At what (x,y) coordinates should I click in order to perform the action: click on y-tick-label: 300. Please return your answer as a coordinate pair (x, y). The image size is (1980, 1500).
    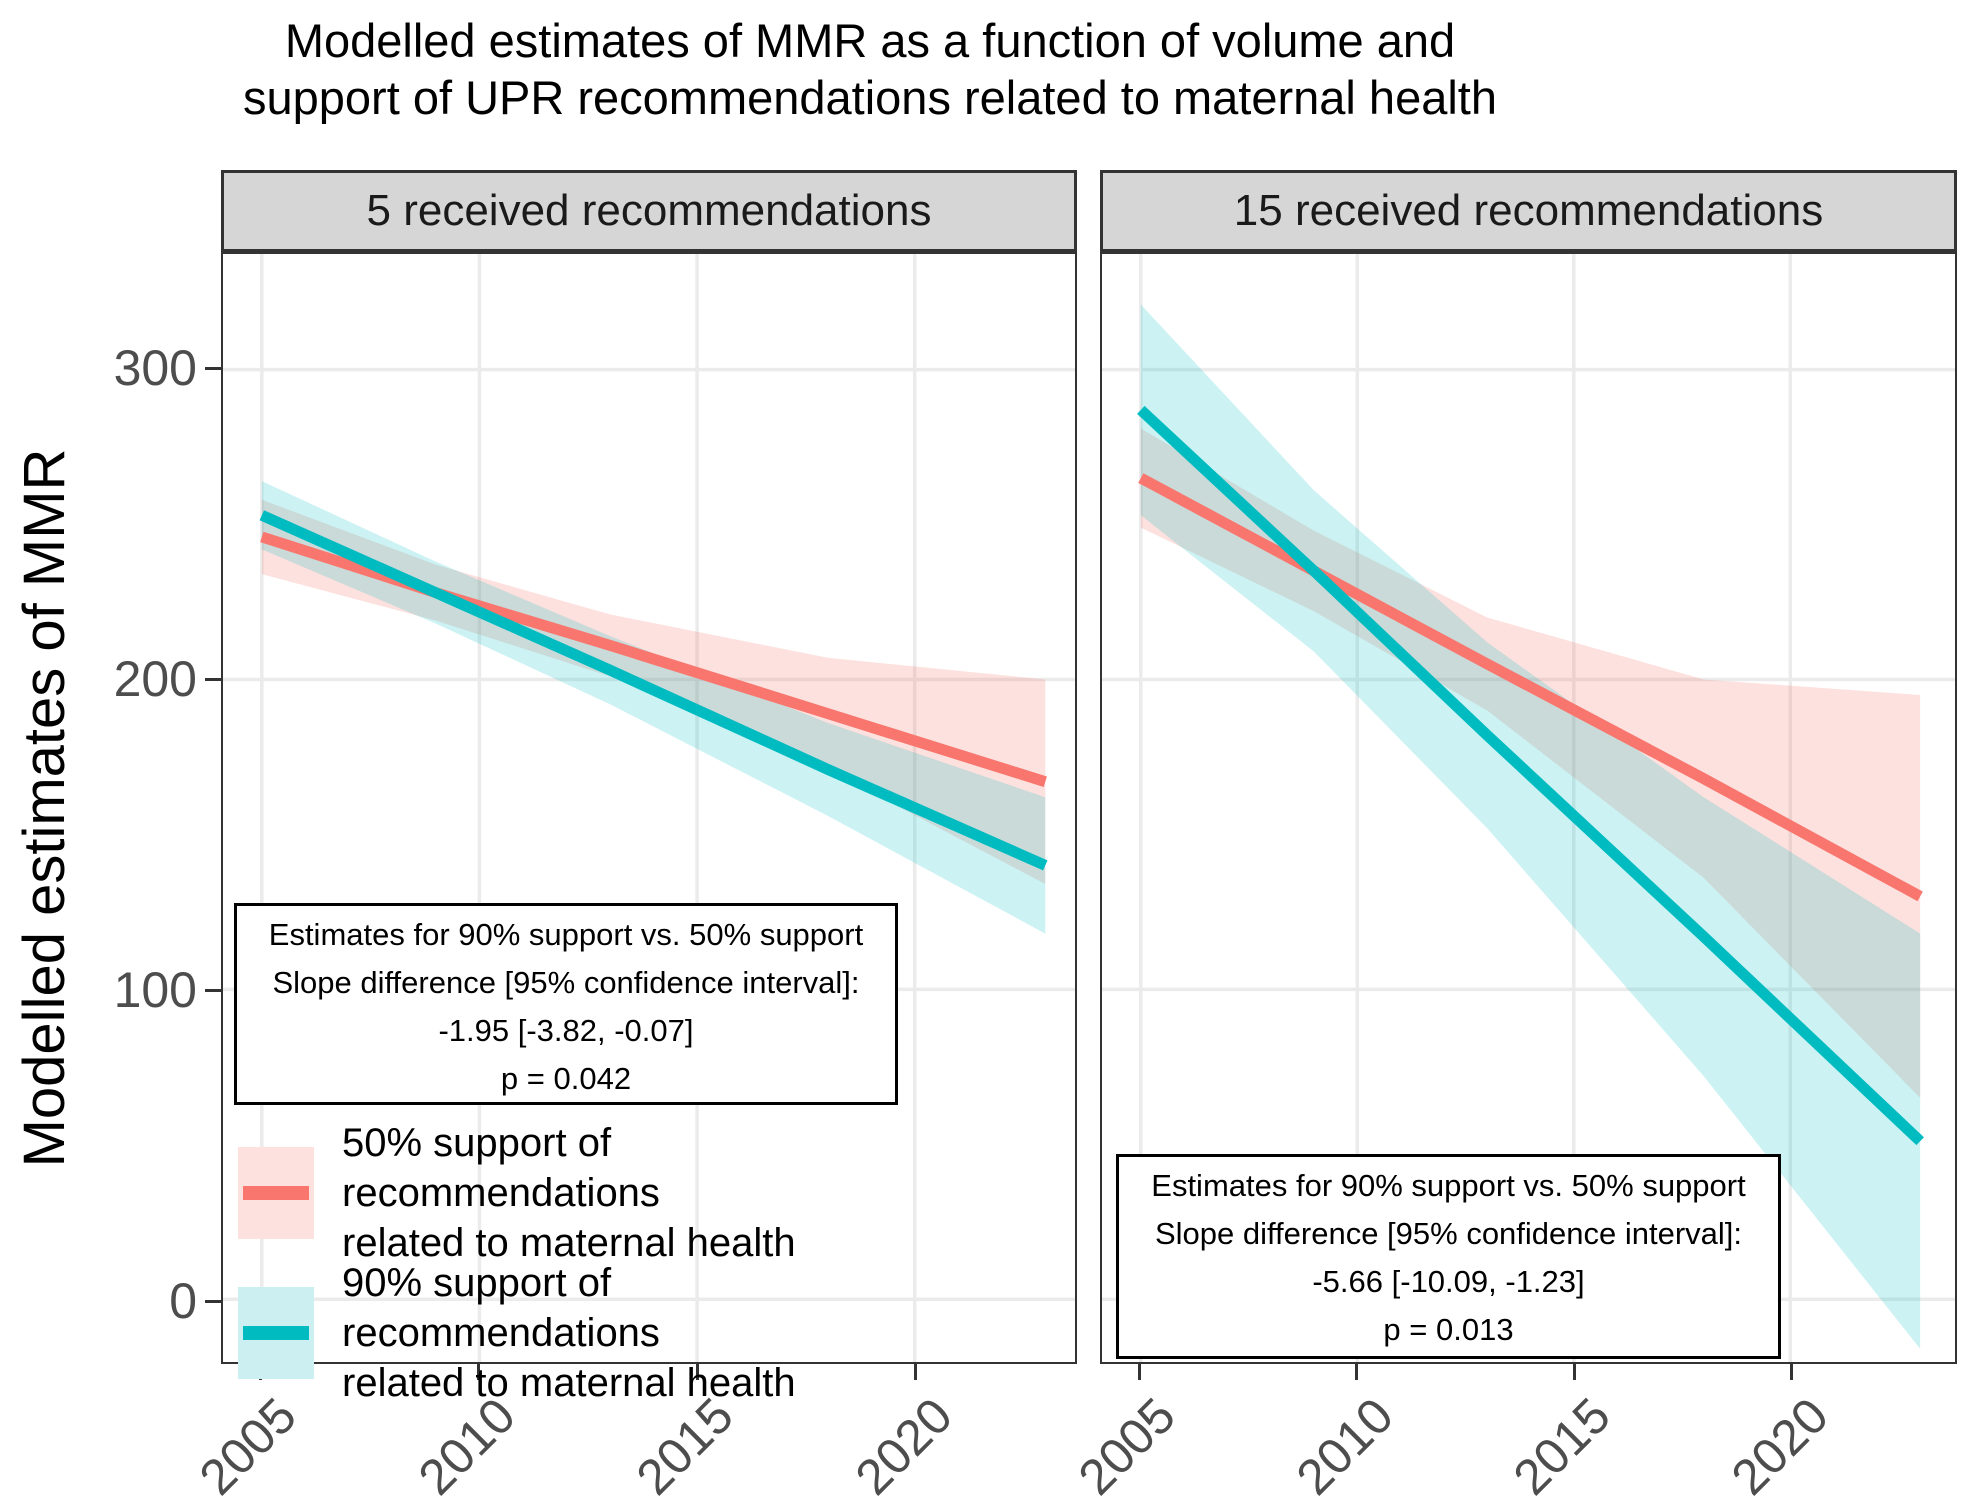
    Looking at the image, I should click on (155, 368).